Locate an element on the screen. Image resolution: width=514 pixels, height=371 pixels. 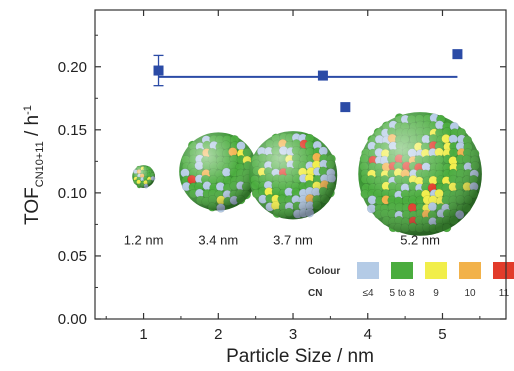
y-axis-title-main: TOF is located at coordinates (32, 206).